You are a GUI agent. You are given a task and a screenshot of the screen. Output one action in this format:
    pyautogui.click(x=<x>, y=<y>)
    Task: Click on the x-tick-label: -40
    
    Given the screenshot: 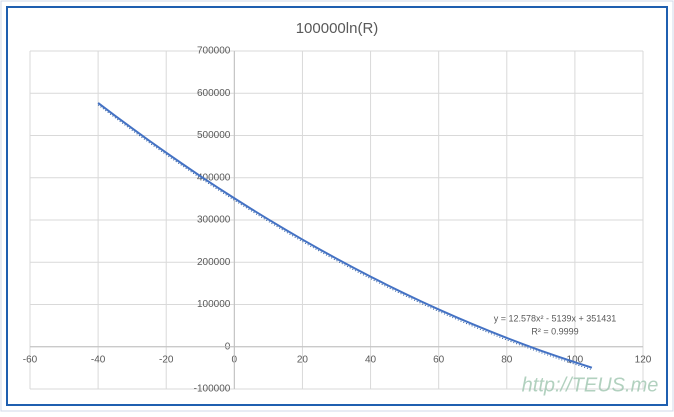 What is the action you would take?
    pyautogui.click(x=98, y=359)
    